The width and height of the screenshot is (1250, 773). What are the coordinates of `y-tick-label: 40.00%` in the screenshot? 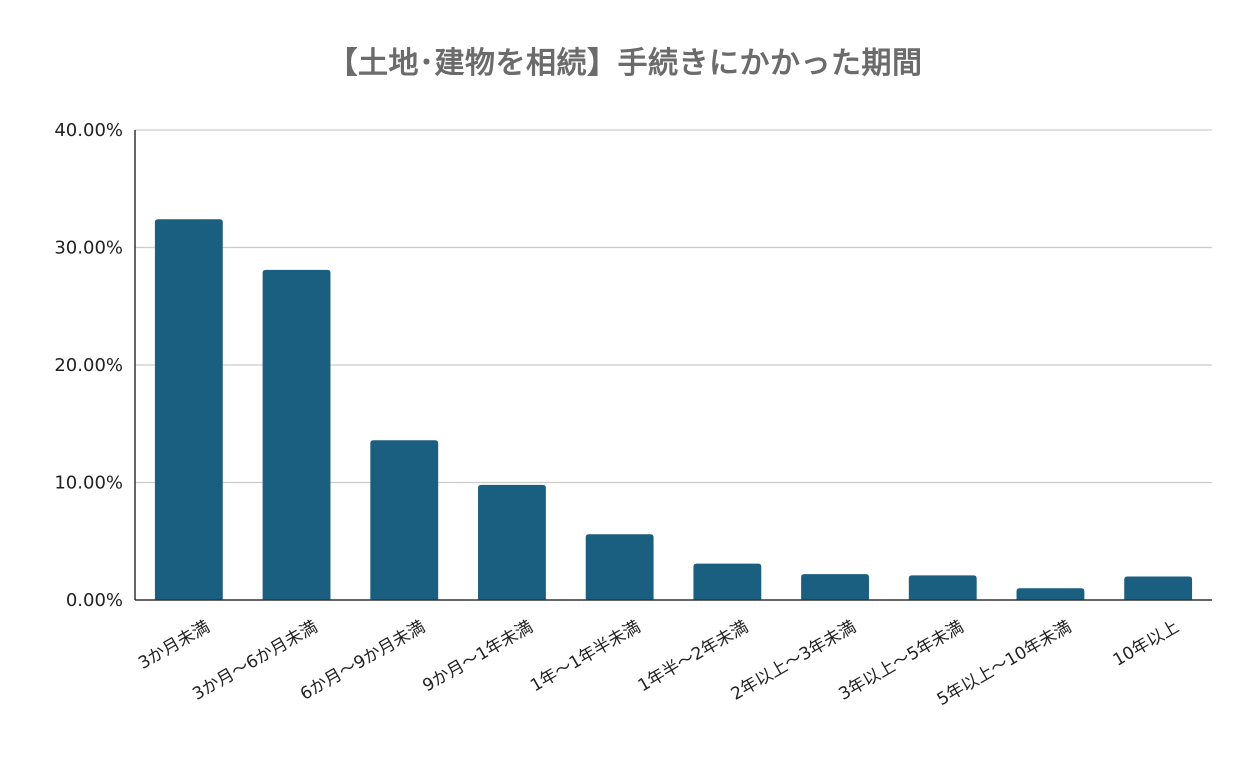 It's located at (88, 130).